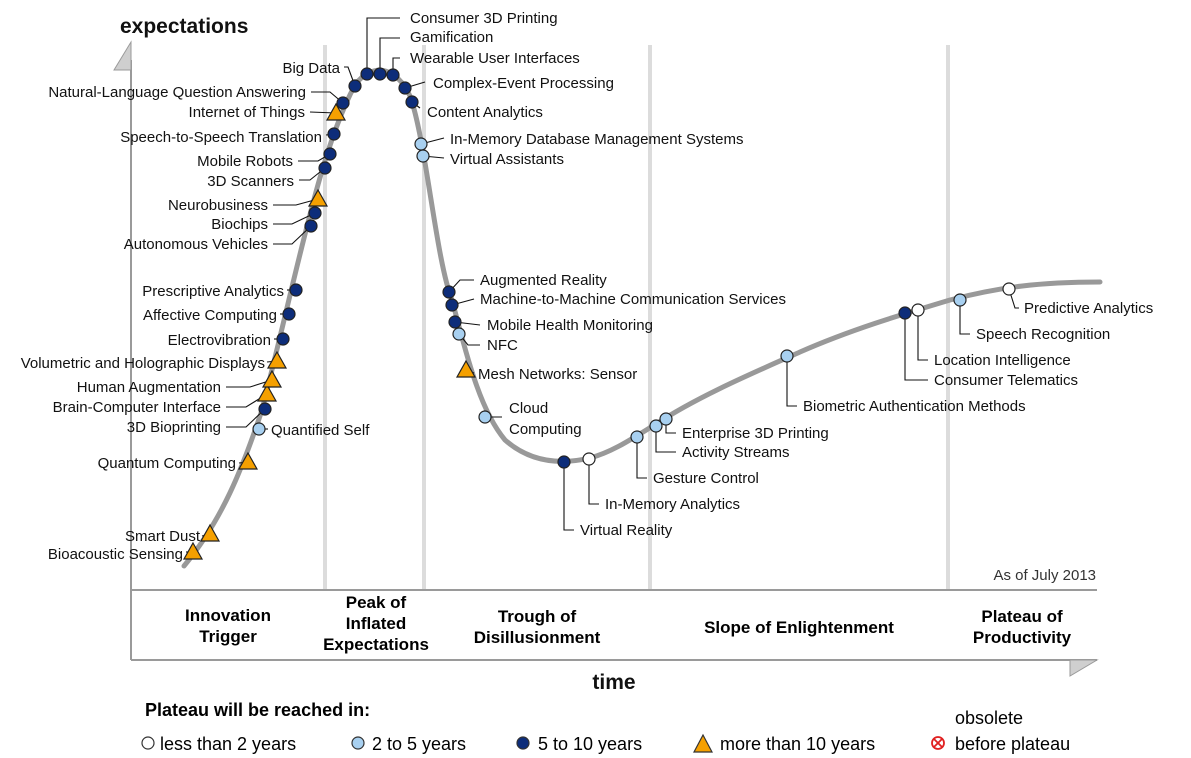 The height and width of the screenshot is (758, 1191). I want to click on marker-virtual-reality, so click(564, 462).